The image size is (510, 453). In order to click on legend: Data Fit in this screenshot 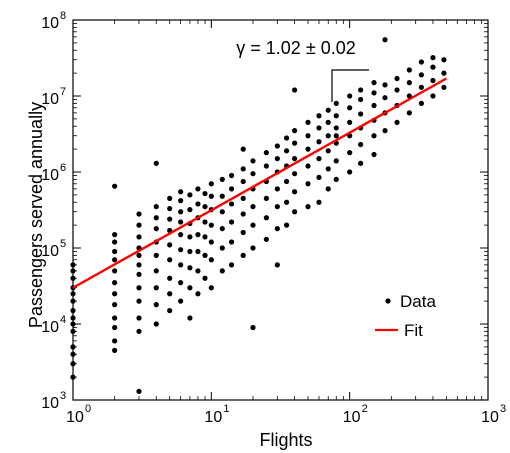, I will do `click(405, 316)`.